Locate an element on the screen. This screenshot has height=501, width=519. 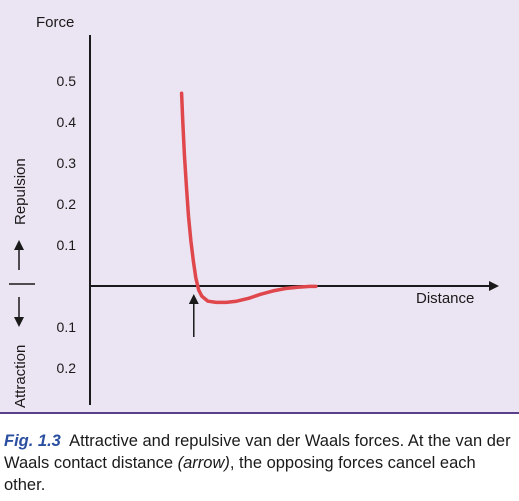
tick-labels: 0.1 0.2 0.3 0.4 0.5 0.1 0.2 is located at coordinates (67, 224).